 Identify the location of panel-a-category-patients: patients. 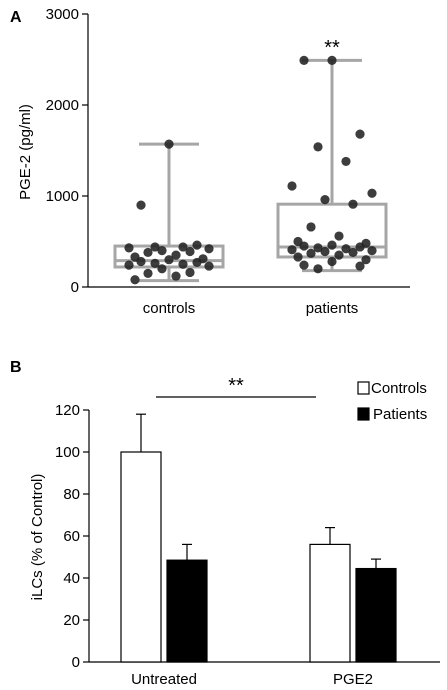
(332, 308).